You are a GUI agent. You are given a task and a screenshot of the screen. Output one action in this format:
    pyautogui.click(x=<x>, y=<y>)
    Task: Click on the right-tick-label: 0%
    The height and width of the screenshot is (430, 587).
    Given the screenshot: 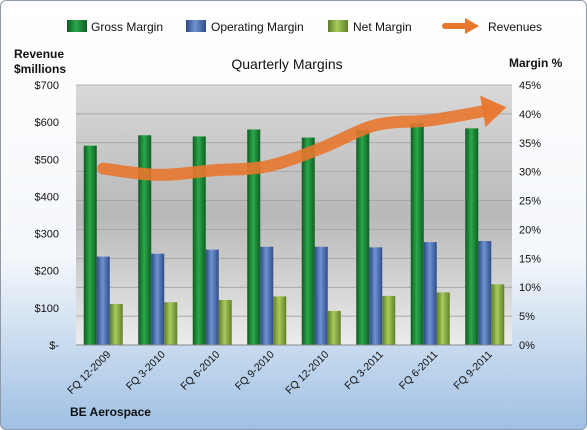 What is the action you would take?
    pyautogui.click(x=527, y=346)
    